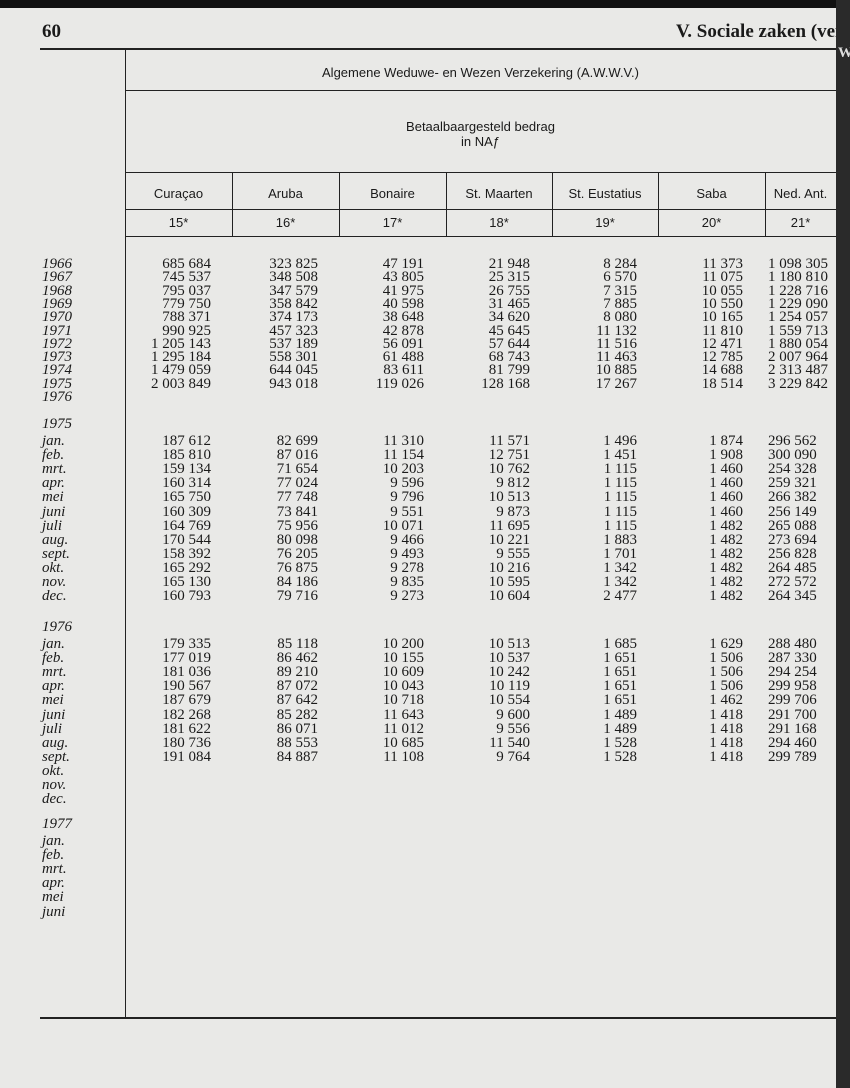 The width and height of the screenshot is (850, 1088). I want to click on cell: 9 873, so click(513, 511).